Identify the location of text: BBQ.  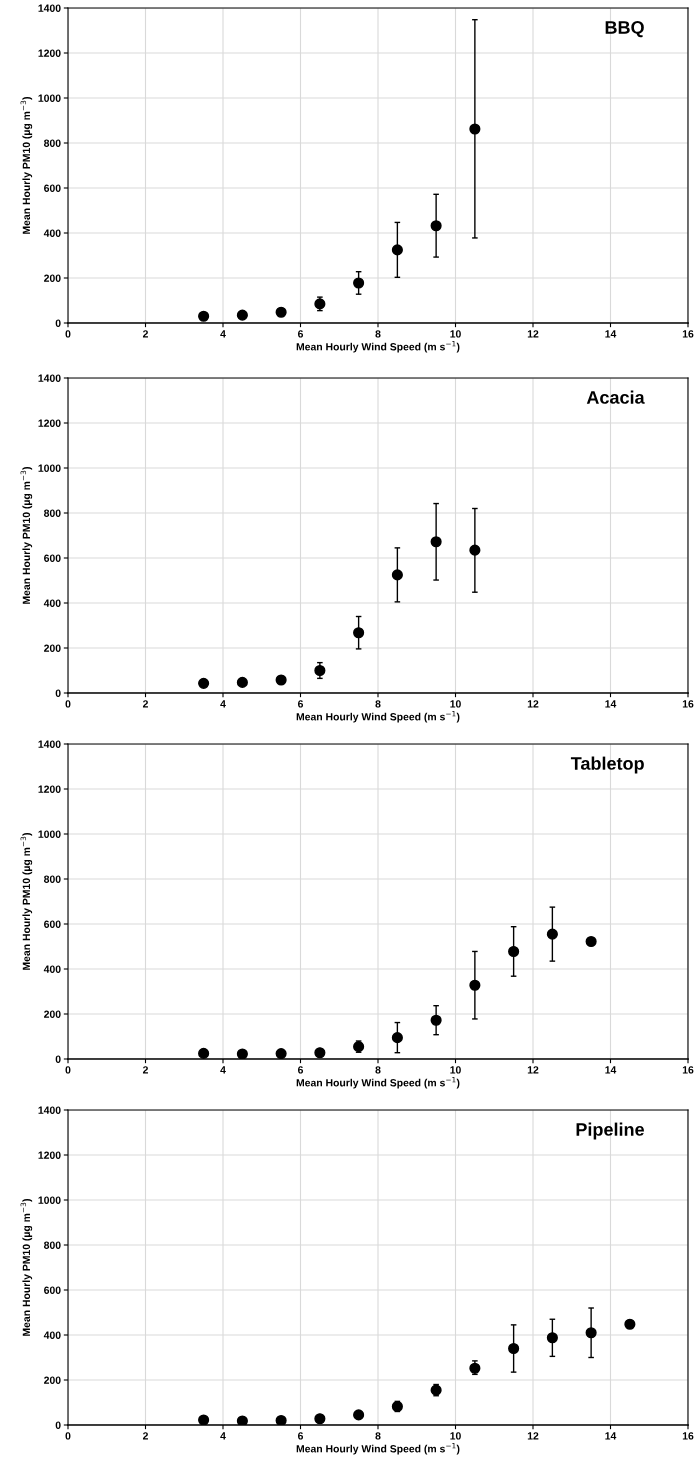
(624, 29).